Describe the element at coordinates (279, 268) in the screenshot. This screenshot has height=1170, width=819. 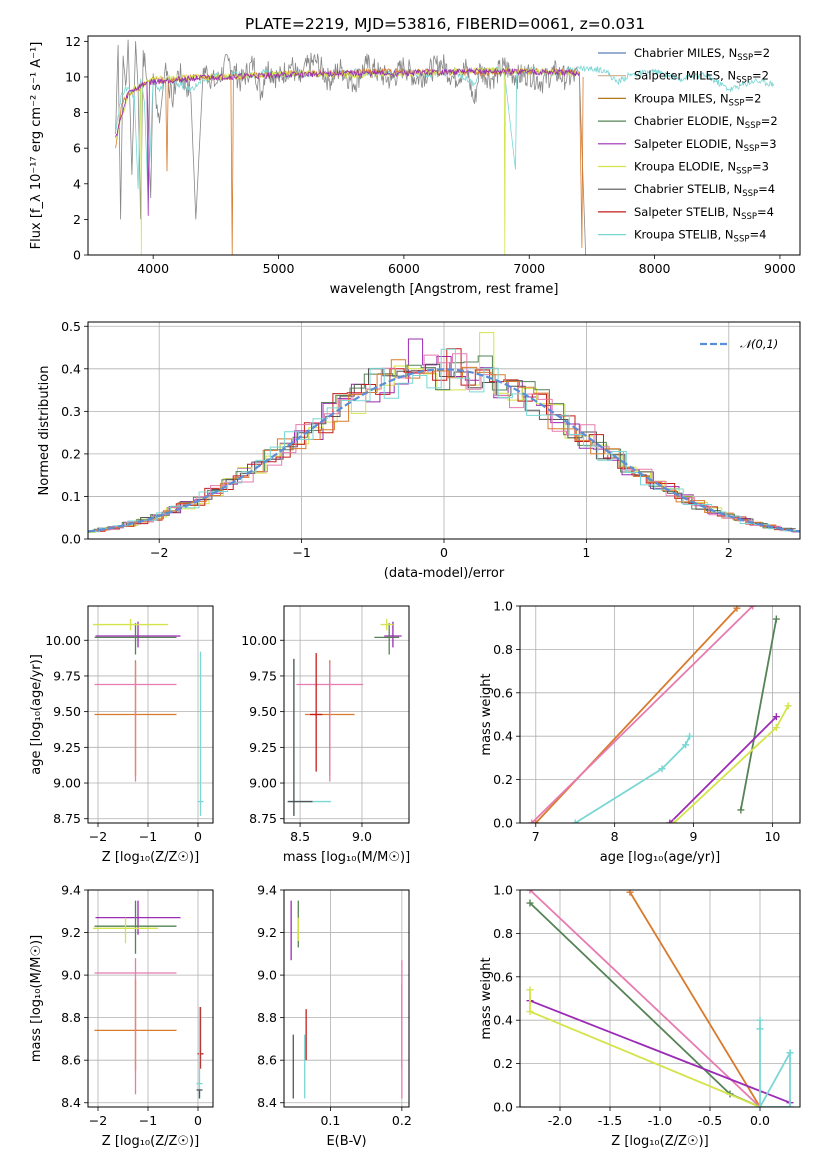
I see `x-tick-label: 5000` at that location.